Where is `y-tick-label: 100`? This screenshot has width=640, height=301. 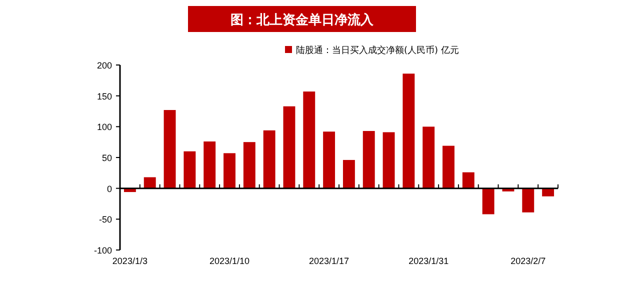 y-tick-label: 100 is located at coordinates (104, 127).